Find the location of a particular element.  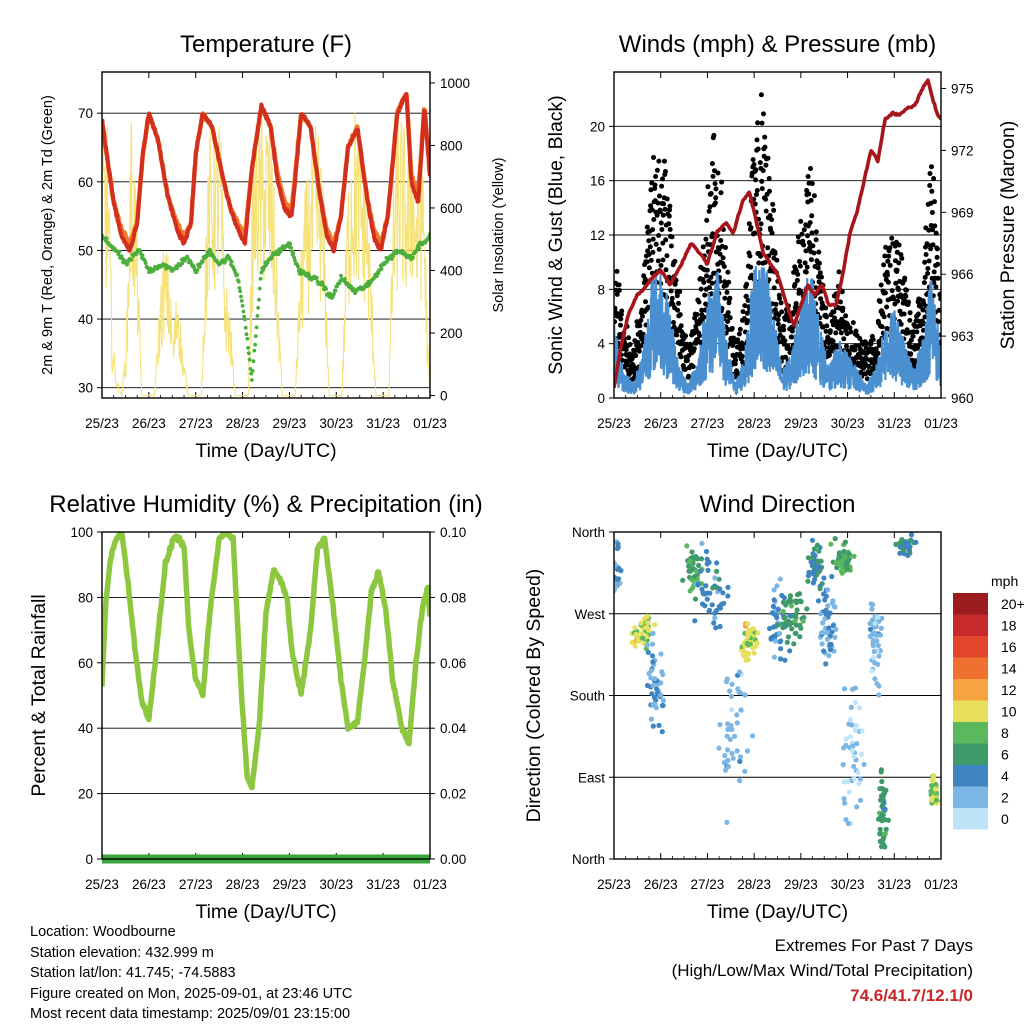

series-gust is located at coordinates (777, 240).